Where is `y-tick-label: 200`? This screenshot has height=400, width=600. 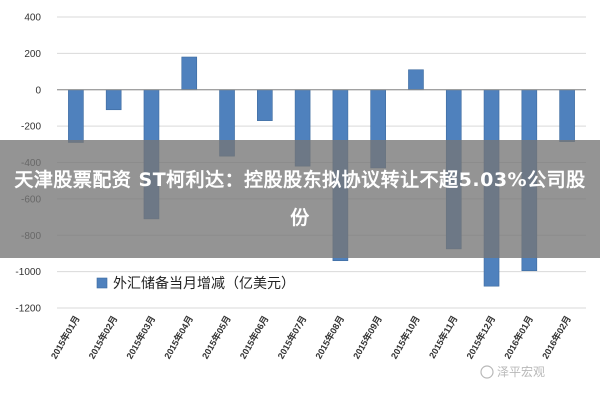 y-tick-label: 200 is located at coordinates (32, 54).